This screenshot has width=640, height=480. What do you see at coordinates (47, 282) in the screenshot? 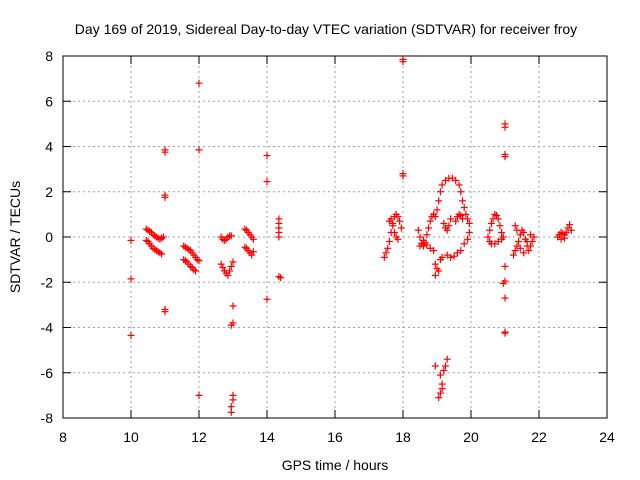
I see `y-tick-label: -2` at bounding box center [47, 282].